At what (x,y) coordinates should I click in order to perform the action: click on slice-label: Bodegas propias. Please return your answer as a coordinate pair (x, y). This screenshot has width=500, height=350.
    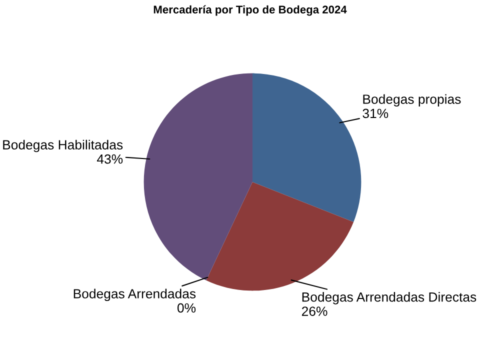
    Looking at the image, I should click on (412, 100).